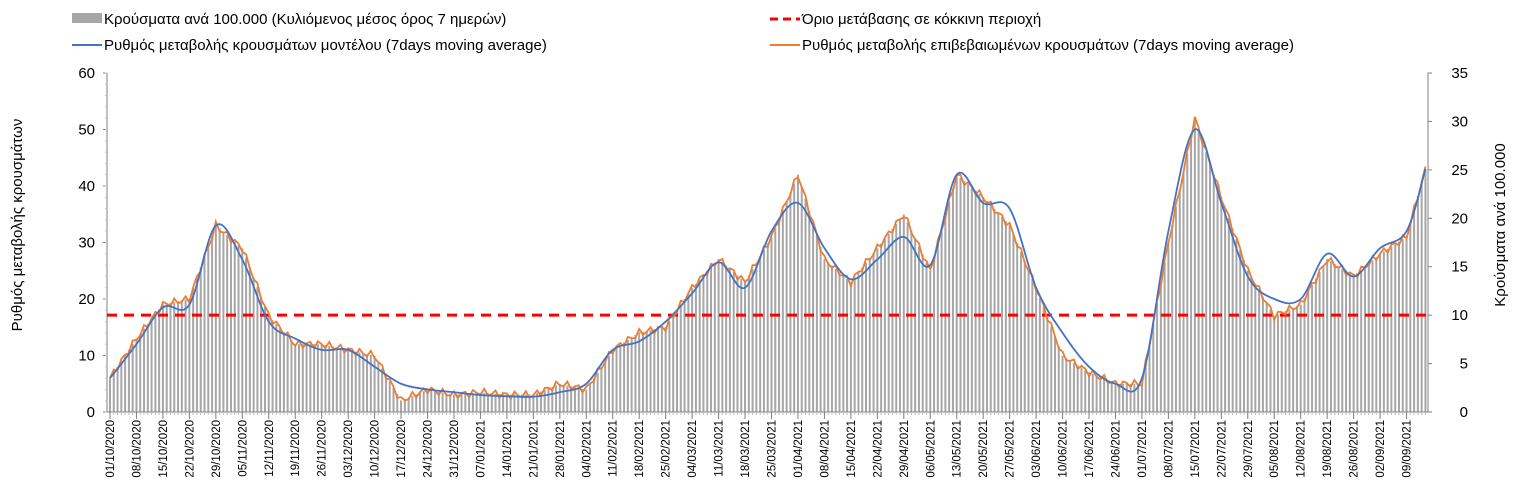 The image size is (1522, 492). Describe the element at coordinates (296, 448) in the screenshot. I see `x-tick-label: 19/11/2020` at that location.